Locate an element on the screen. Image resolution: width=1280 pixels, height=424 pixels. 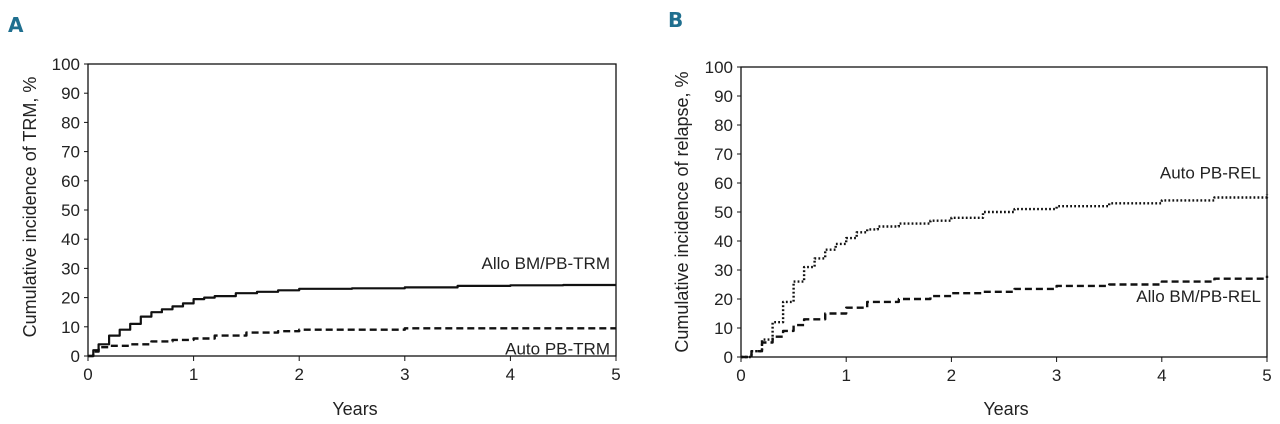
panel-a-y-tick-label: 70 is located at coordinates (70, 152).